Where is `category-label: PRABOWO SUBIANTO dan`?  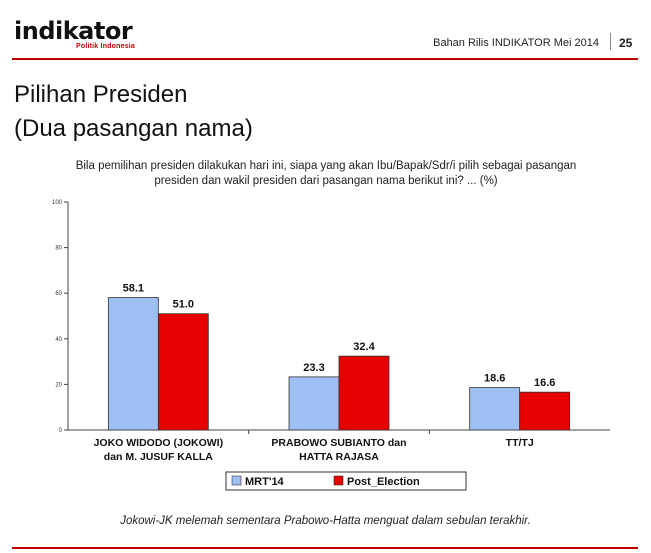 category-label: PRABOWO SUBIANTO dan is located at coordinates (338, 443).